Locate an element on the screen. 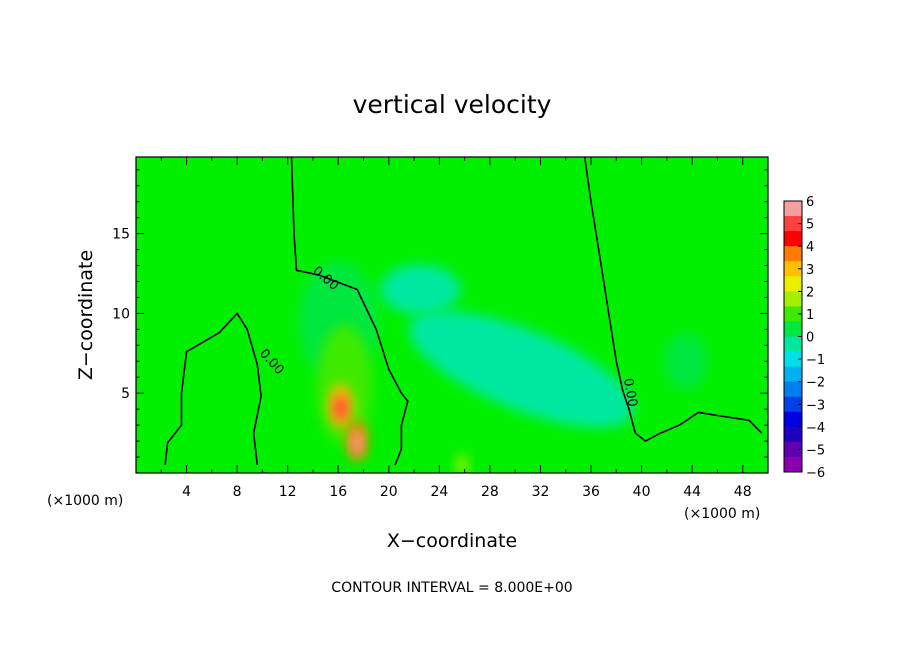  feature-downdraft-band is located at coordinates (521, 369).